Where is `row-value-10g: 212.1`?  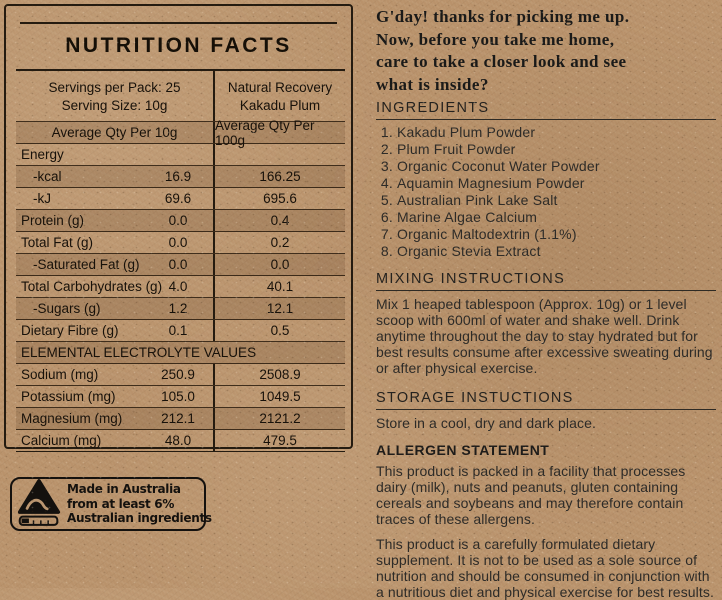 row-value-10g: 212.1 is located at coordinates (178, 418).